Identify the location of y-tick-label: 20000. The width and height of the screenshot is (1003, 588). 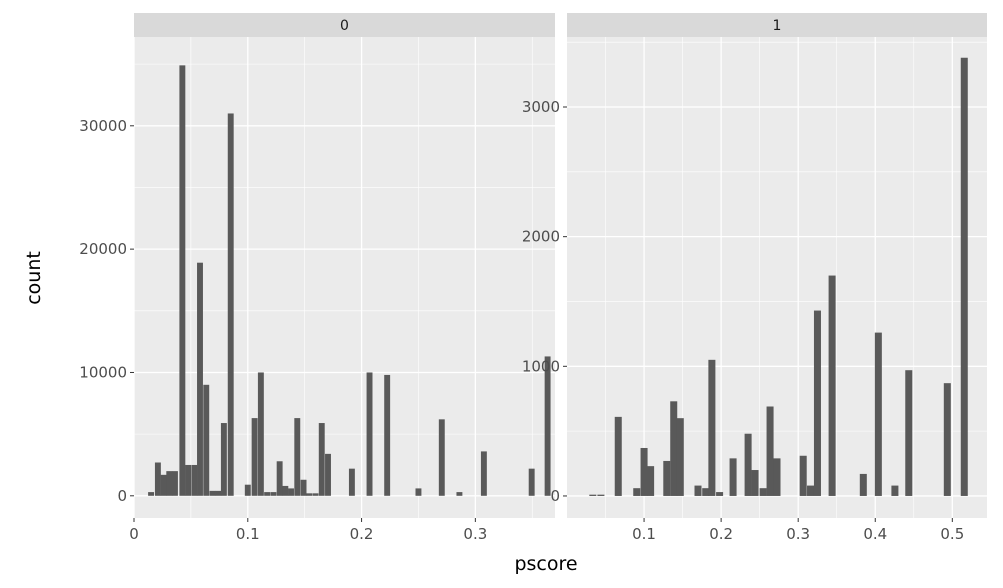
(103, 249).